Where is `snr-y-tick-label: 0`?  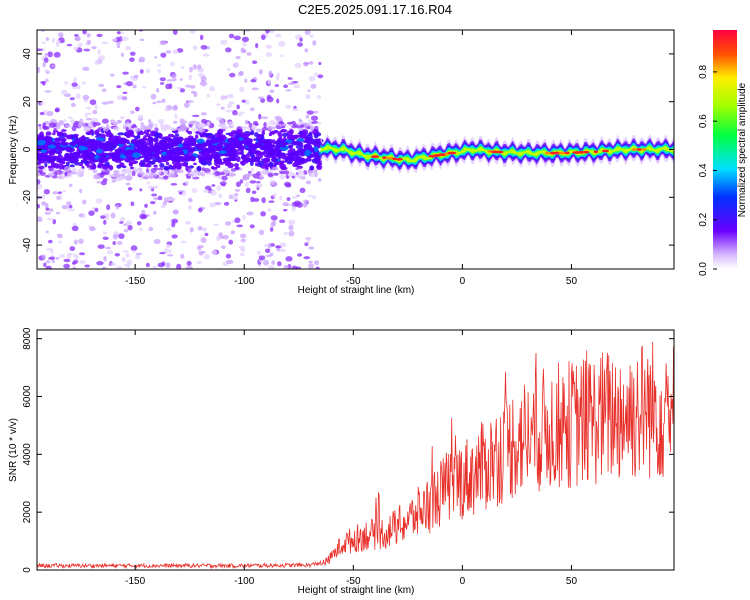
snr-y-tick-label: 0 is located at coordinates (27, 570).